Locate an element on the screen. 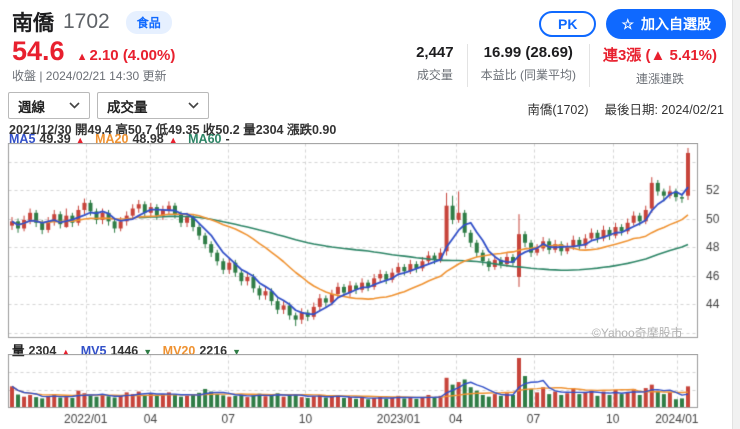  volume-up-triangle-icon: ▲ is located at coordinates (66, 352).